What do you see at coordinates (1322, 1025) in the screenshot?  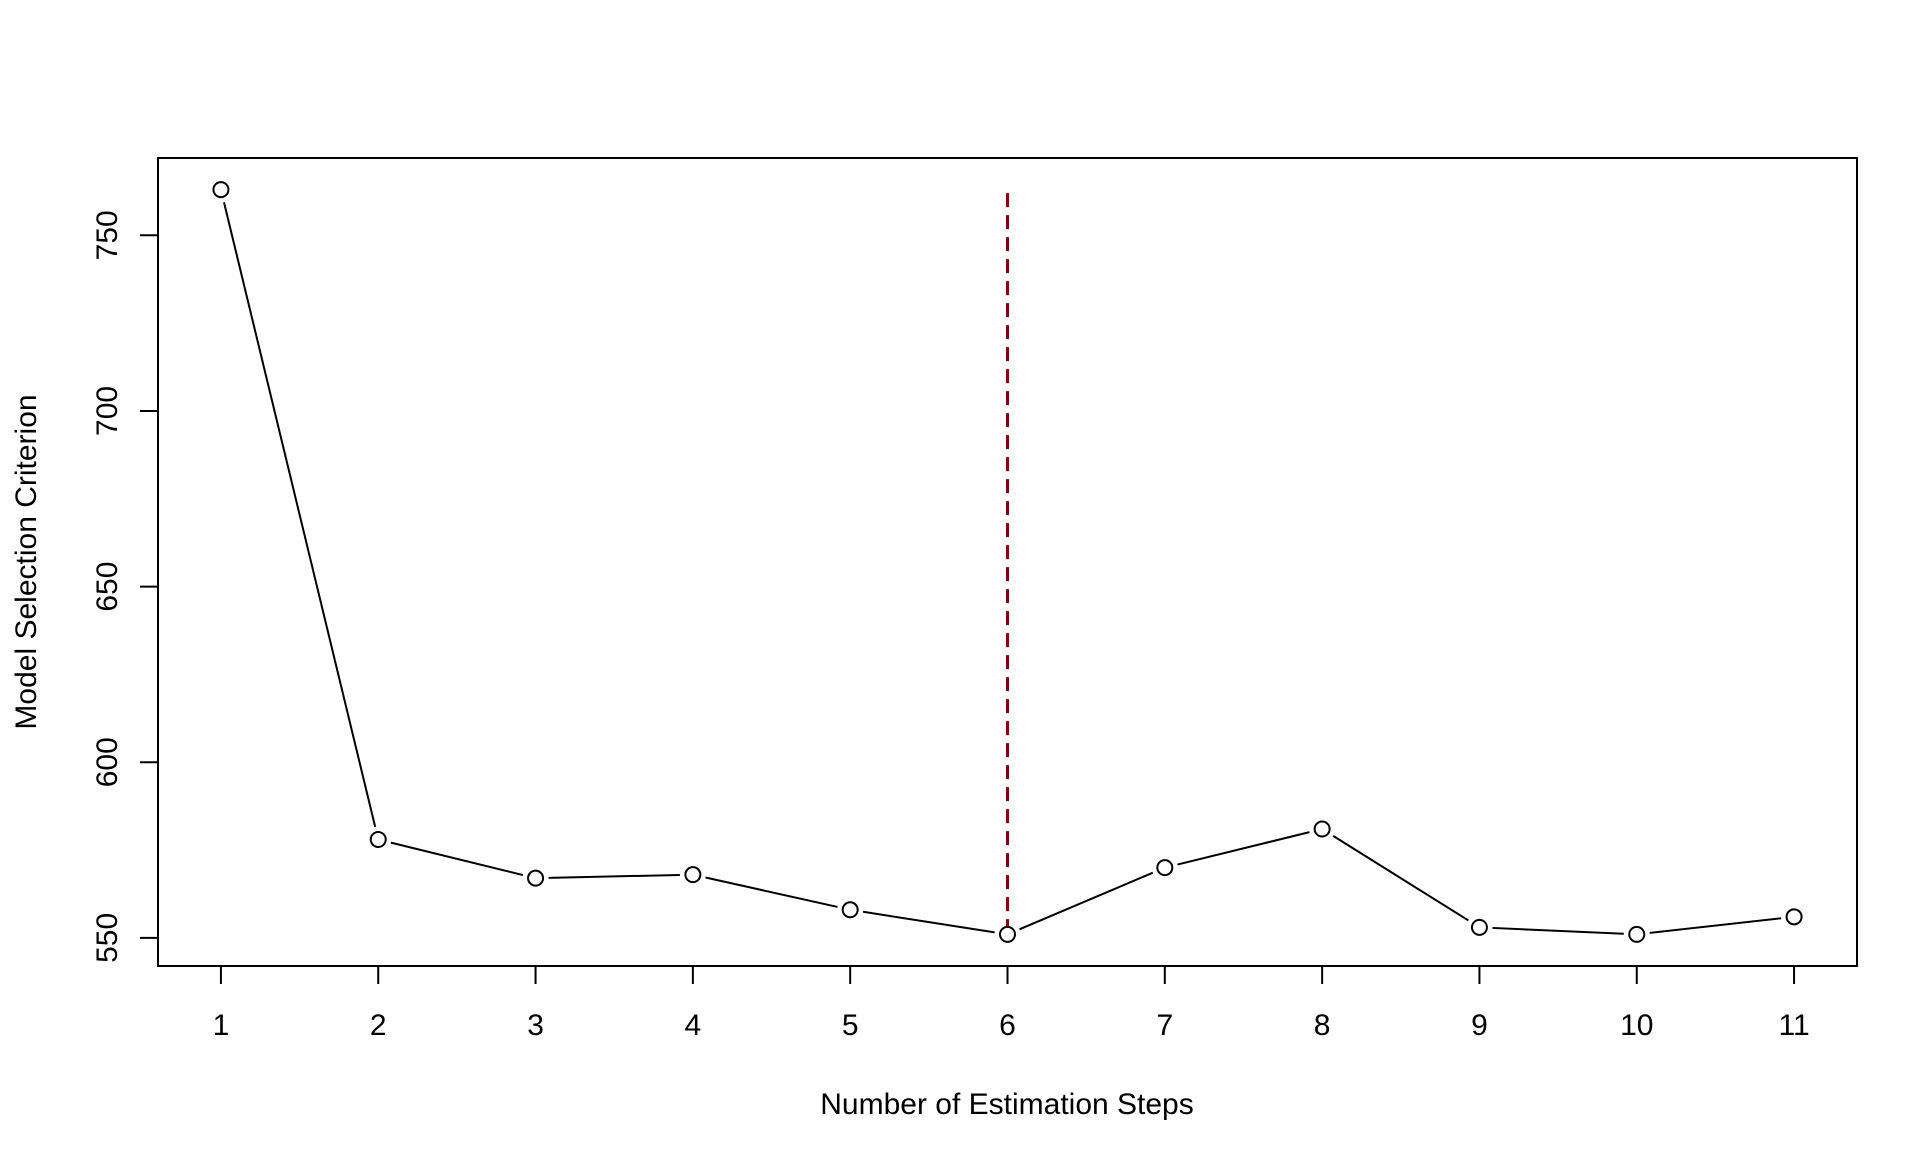 I see `x-tick-label: 8` at bounding box center [1322, 1025].